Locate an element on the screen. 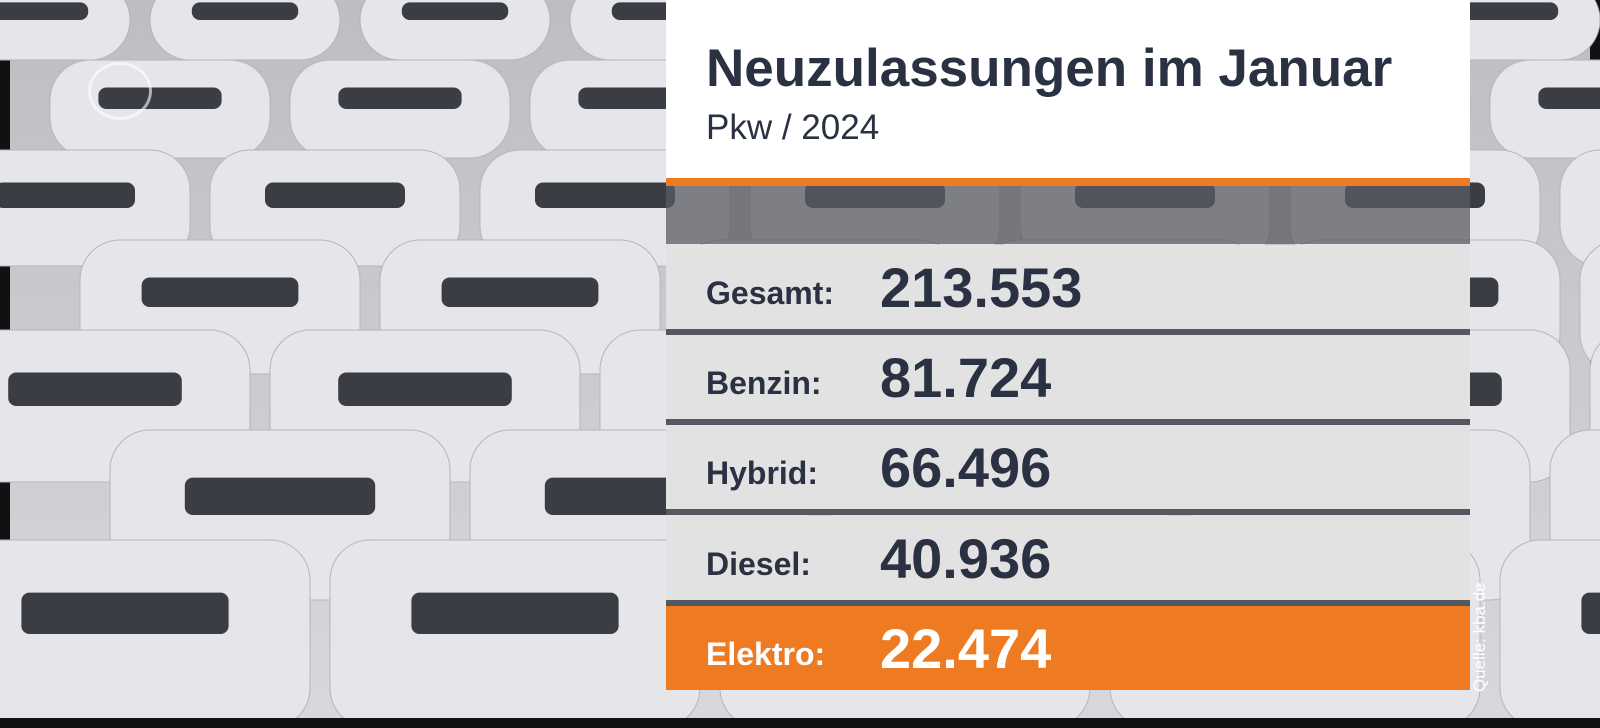  stat-row: Elektro: 22.474 is located at coordinates (1068, 648).